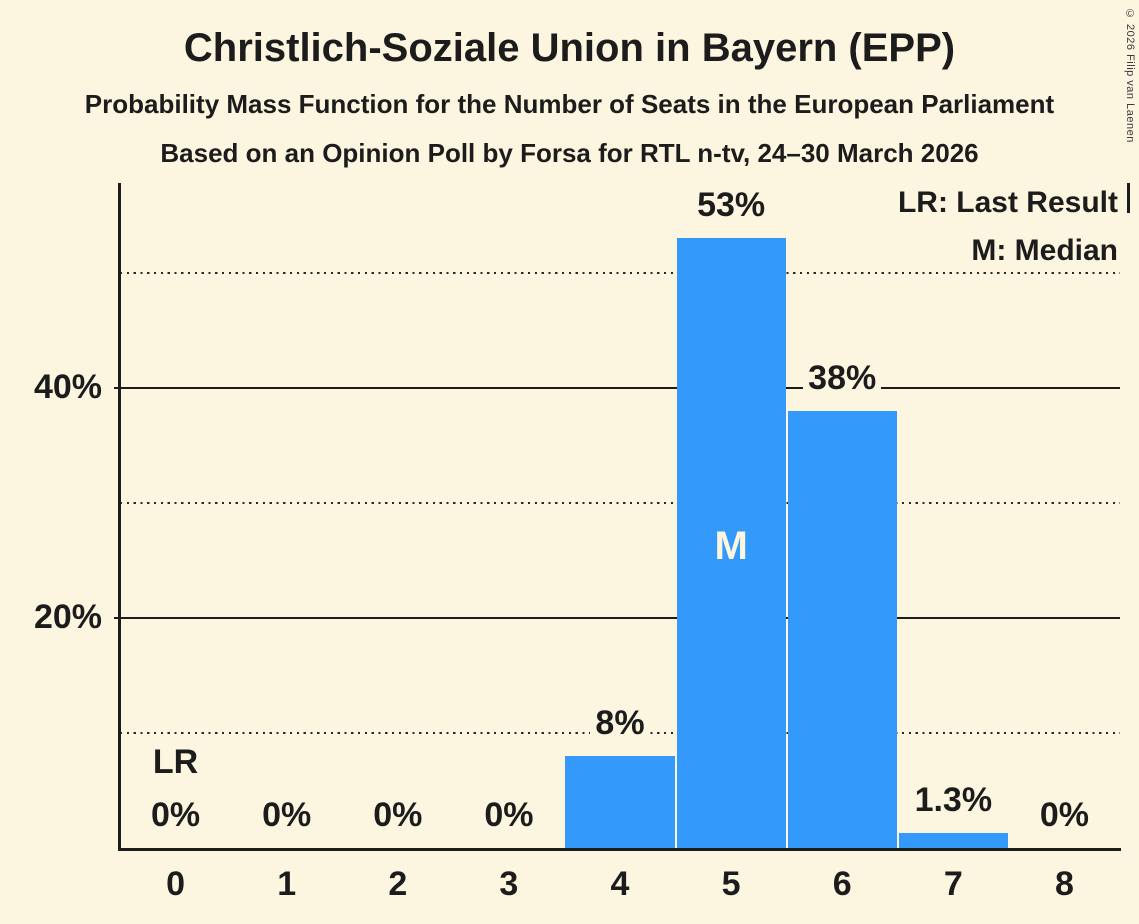 This screenshot has height=924, width=1139. What do you see at coordinates (1007, 202) in the screenshot?
I see `legend-last-result: LR: Last Result` at bounding box center [1007, 202].